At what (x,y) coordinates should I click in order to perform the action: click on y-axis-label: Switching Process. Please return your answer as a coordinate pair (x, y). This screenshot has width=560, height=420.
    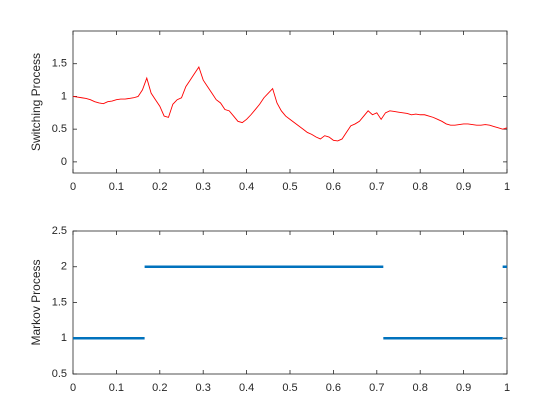
    Looking at the image, I should click on (36, 102).